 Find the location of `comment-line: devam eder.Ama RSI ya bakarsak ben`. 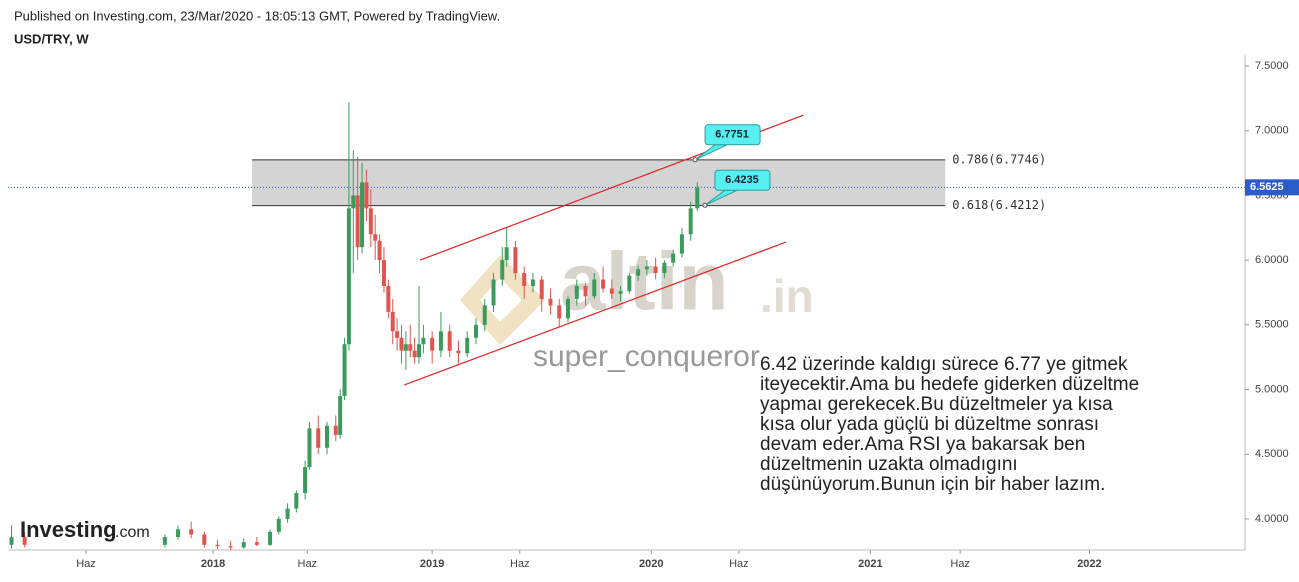

comment-line: devam eder.Ama RSI ya bakarsak ben is located at coordinates (922, 444).